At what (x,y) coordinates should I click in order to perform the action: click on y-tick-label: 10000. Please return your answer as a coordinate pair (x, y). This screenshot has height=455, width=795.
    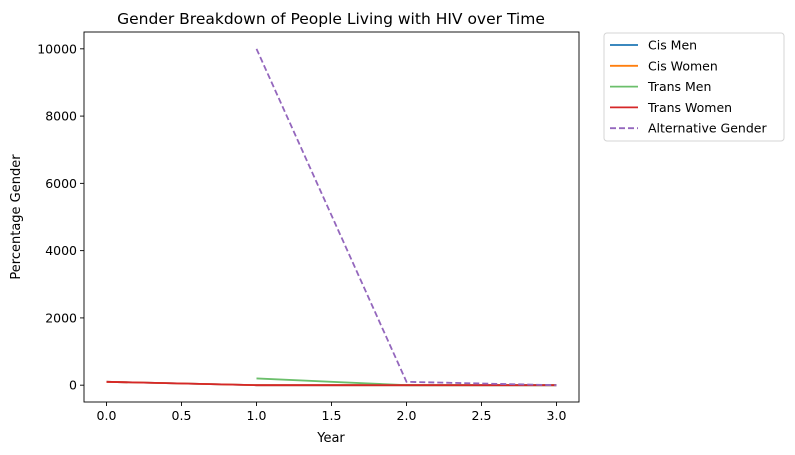
    Looking at the image, I should click on (57, 48).